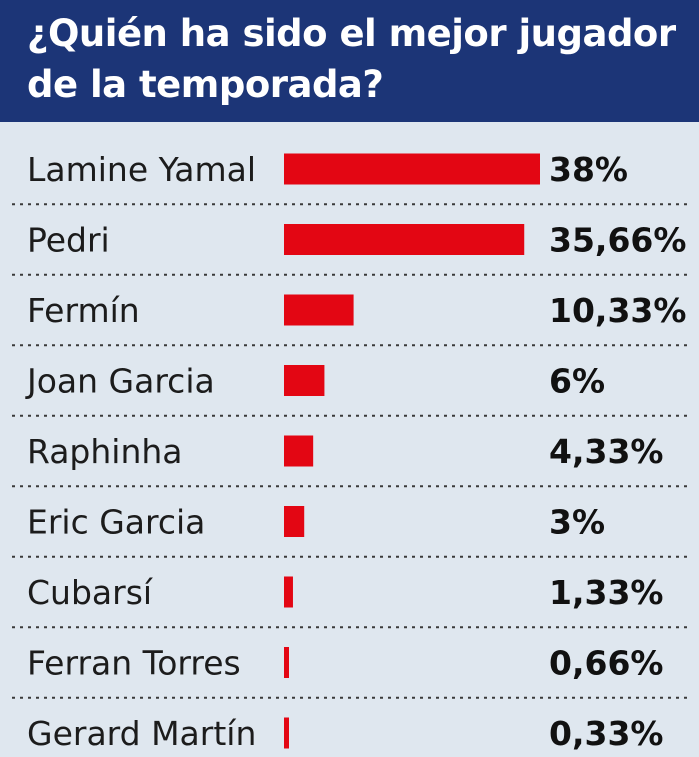 The height and width of the screenshot is (757, 699). I want to click on value-label-ferran-torres: 0,66%, so click(606, 663).